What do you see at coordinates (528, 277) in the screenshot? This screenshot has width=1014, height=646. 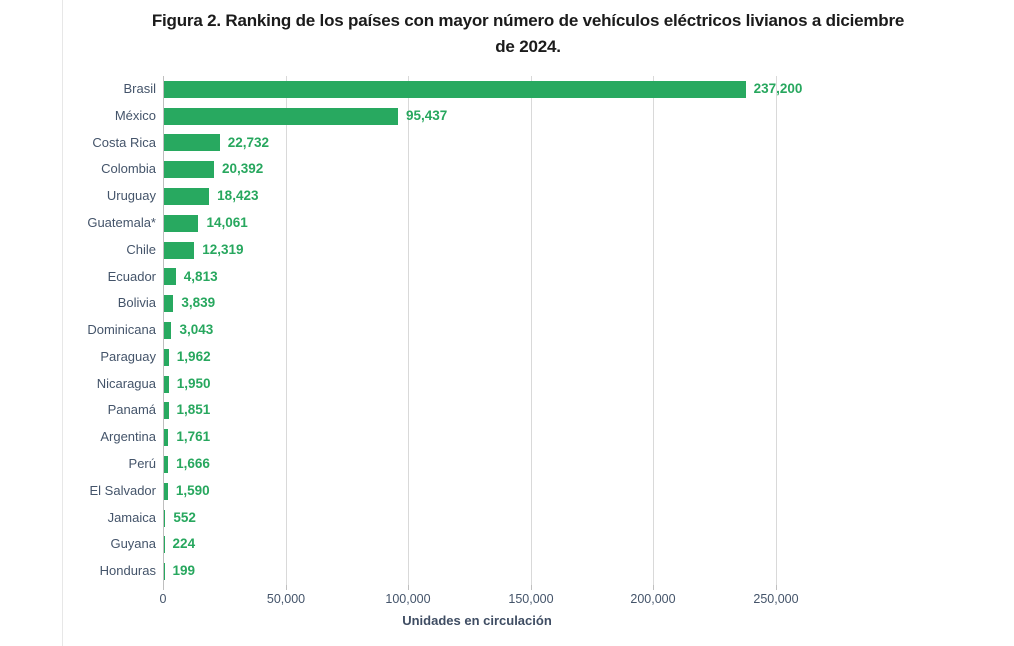 I see `bar-row: Ecuador 4,813` at bounding box center [528, 277].